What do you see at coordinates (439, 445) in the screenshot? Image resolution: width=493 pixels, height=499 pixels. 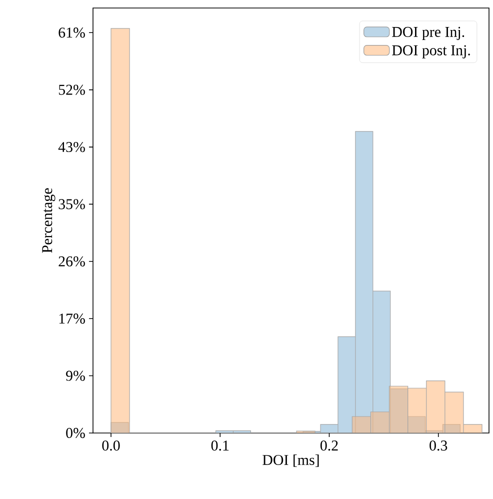 I see `x-tick-label: 0.3` at bounding box center [439, 445].